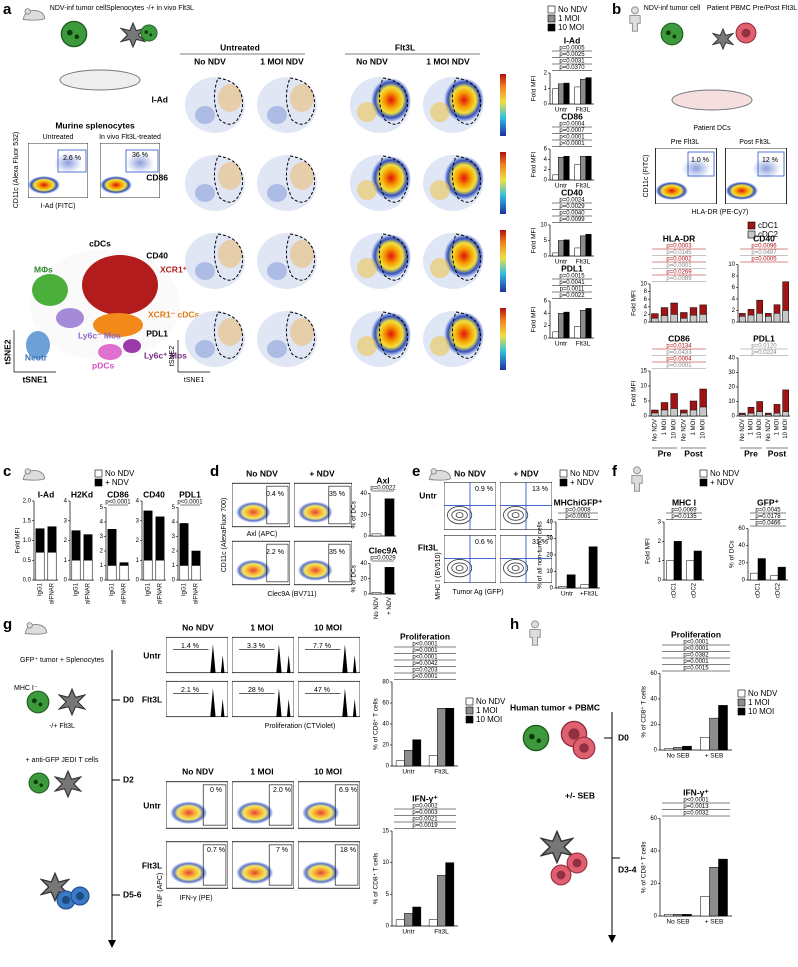 The width and height of the screenshot is (798, 967). What do you see at coordinates (571, 27) in the screenshot?
I see `legend-label: 10 MOI` at bounding box center [571, 27].